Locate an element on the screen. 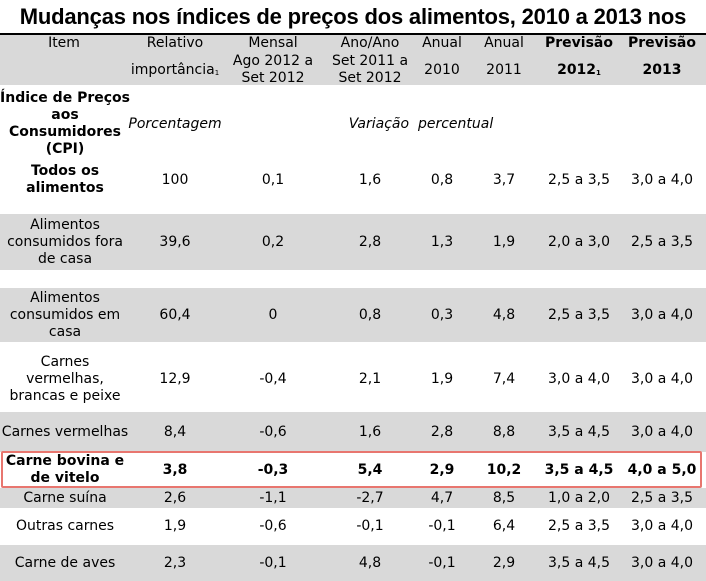  cell-carne-suina-relative: 2,6 is located at coordinates (175, 497).